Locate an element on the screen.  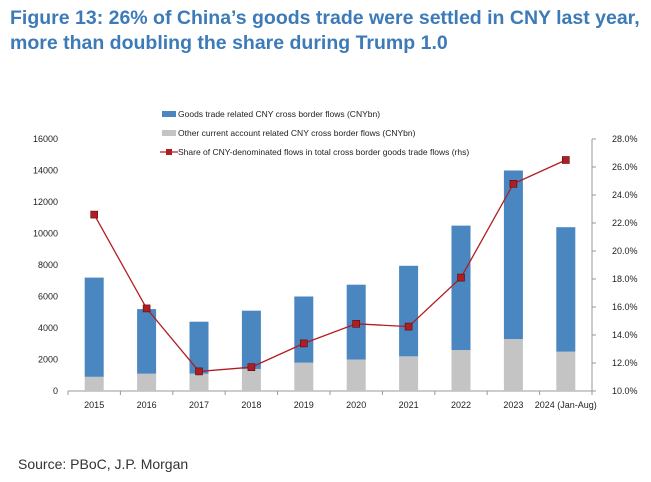
y2-tick-label: 24.0% is located at coordinates (625, 195).